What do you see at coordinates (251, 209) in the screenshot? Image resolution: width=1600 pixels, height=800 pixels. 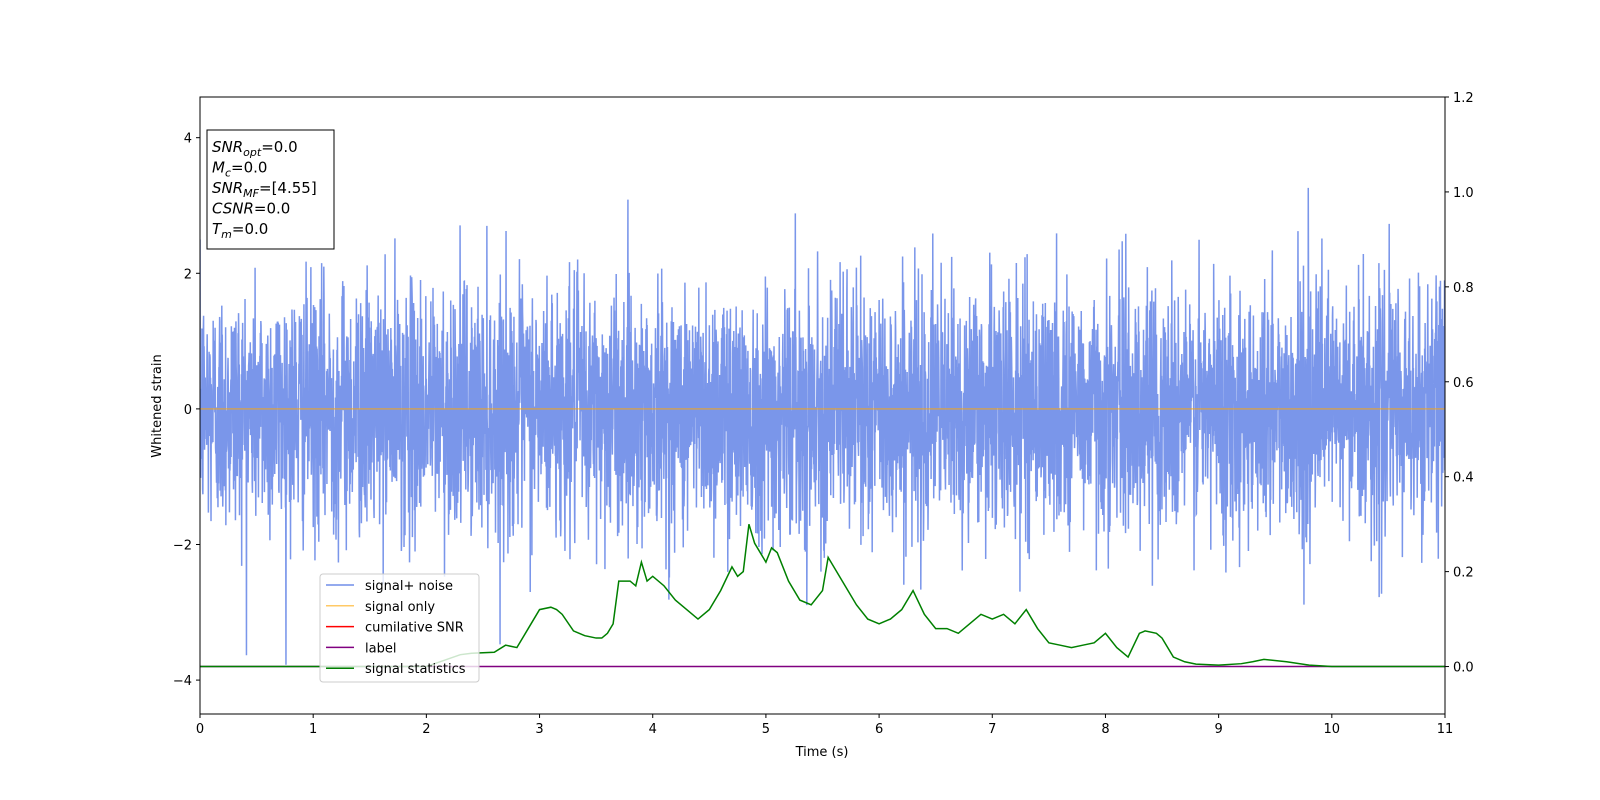 I see `info-box-line: CSNR=0.0` at bounding box center [251, 209].